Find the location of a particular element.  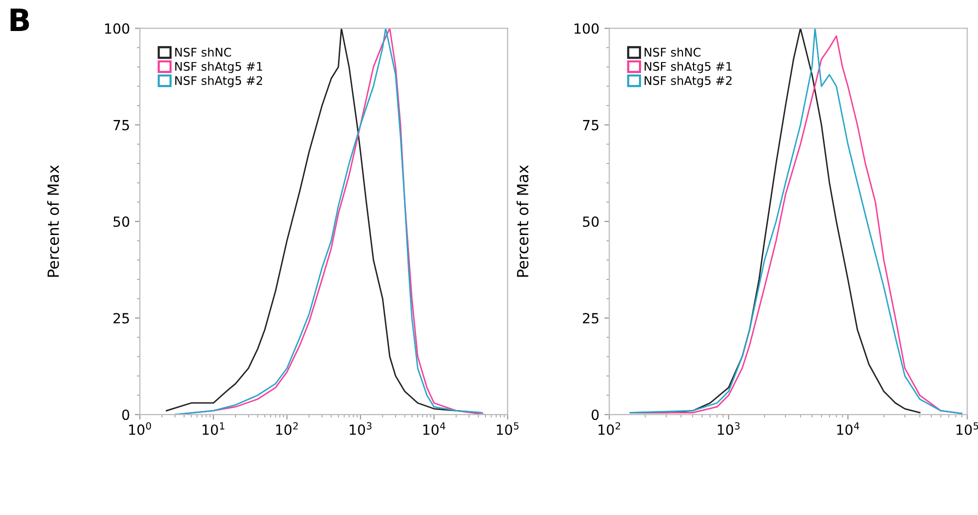

x-tick-label: 10$^{0}$ is located at coordinates (140, 428).